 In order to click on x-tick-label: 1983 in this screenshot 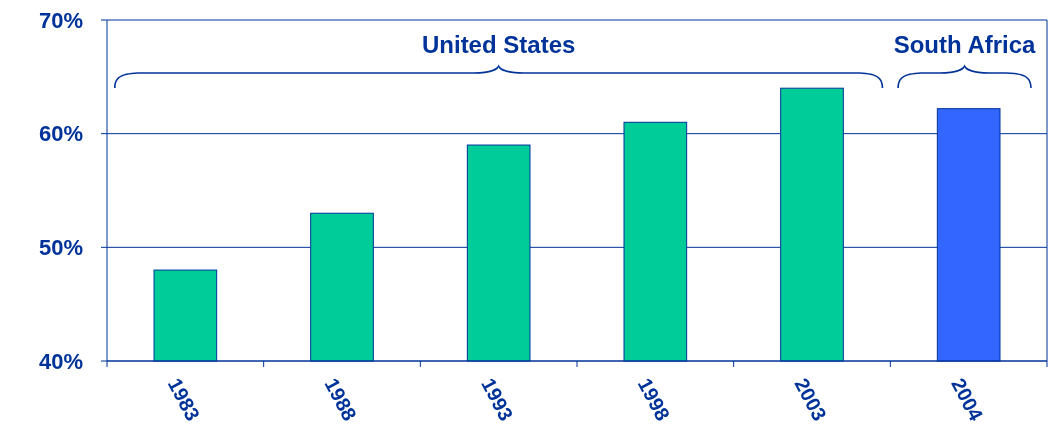, I will do `click(184, 399)`.